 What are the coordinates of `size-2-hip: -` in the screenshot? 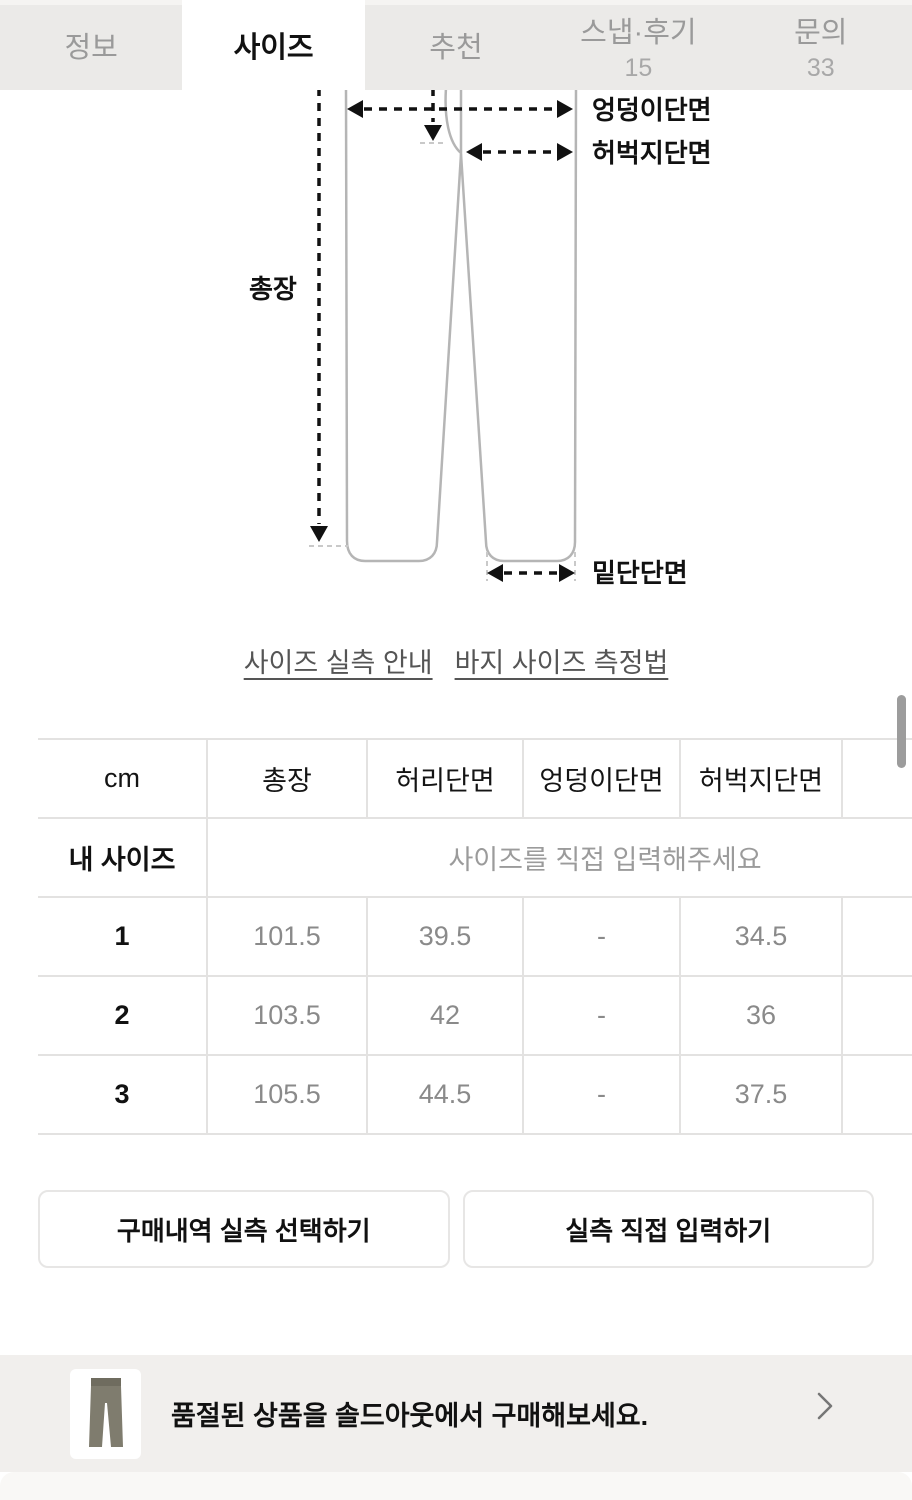 It's located at (602, 1015).